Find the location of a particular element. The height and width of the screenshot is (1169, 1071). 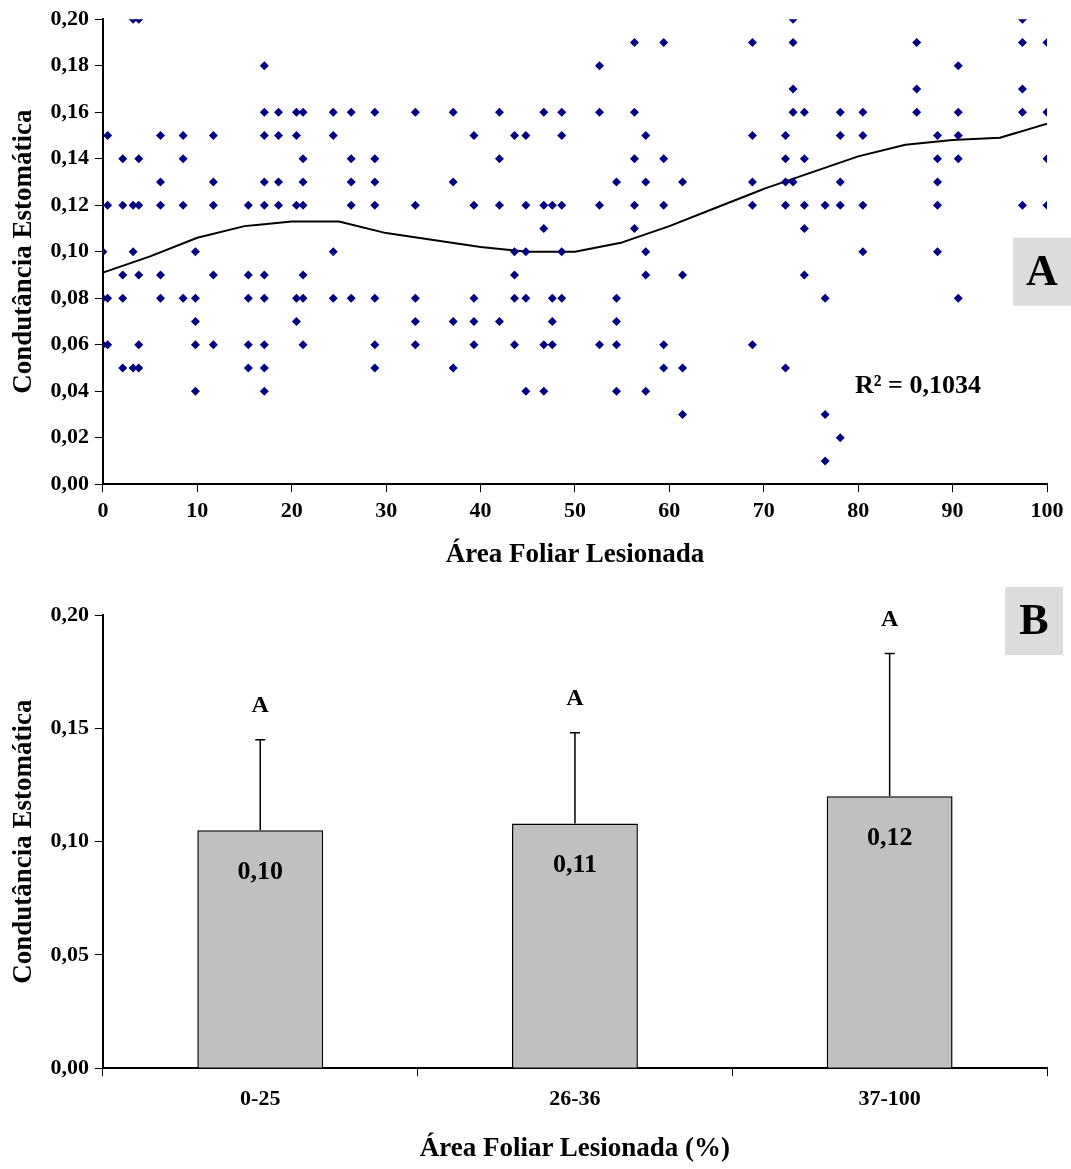

x-tick-label: 0-25 is located at coordinates (260, 1098).